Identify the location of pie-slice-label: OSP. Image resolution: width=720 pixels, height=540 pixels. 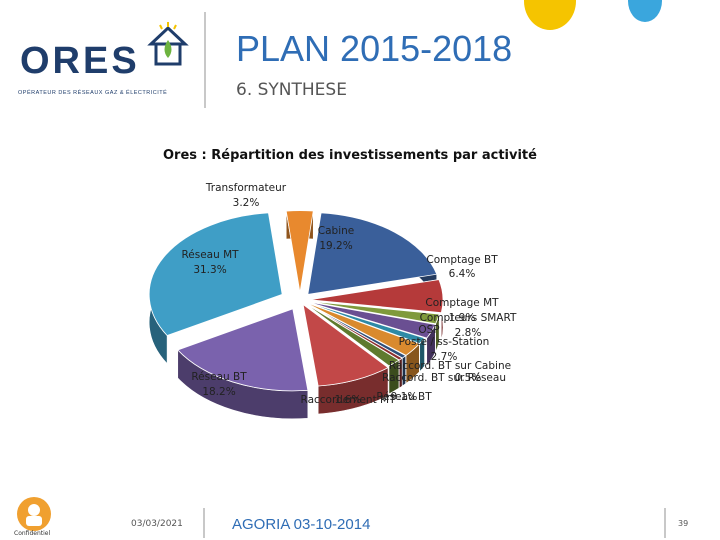
(428, 330).